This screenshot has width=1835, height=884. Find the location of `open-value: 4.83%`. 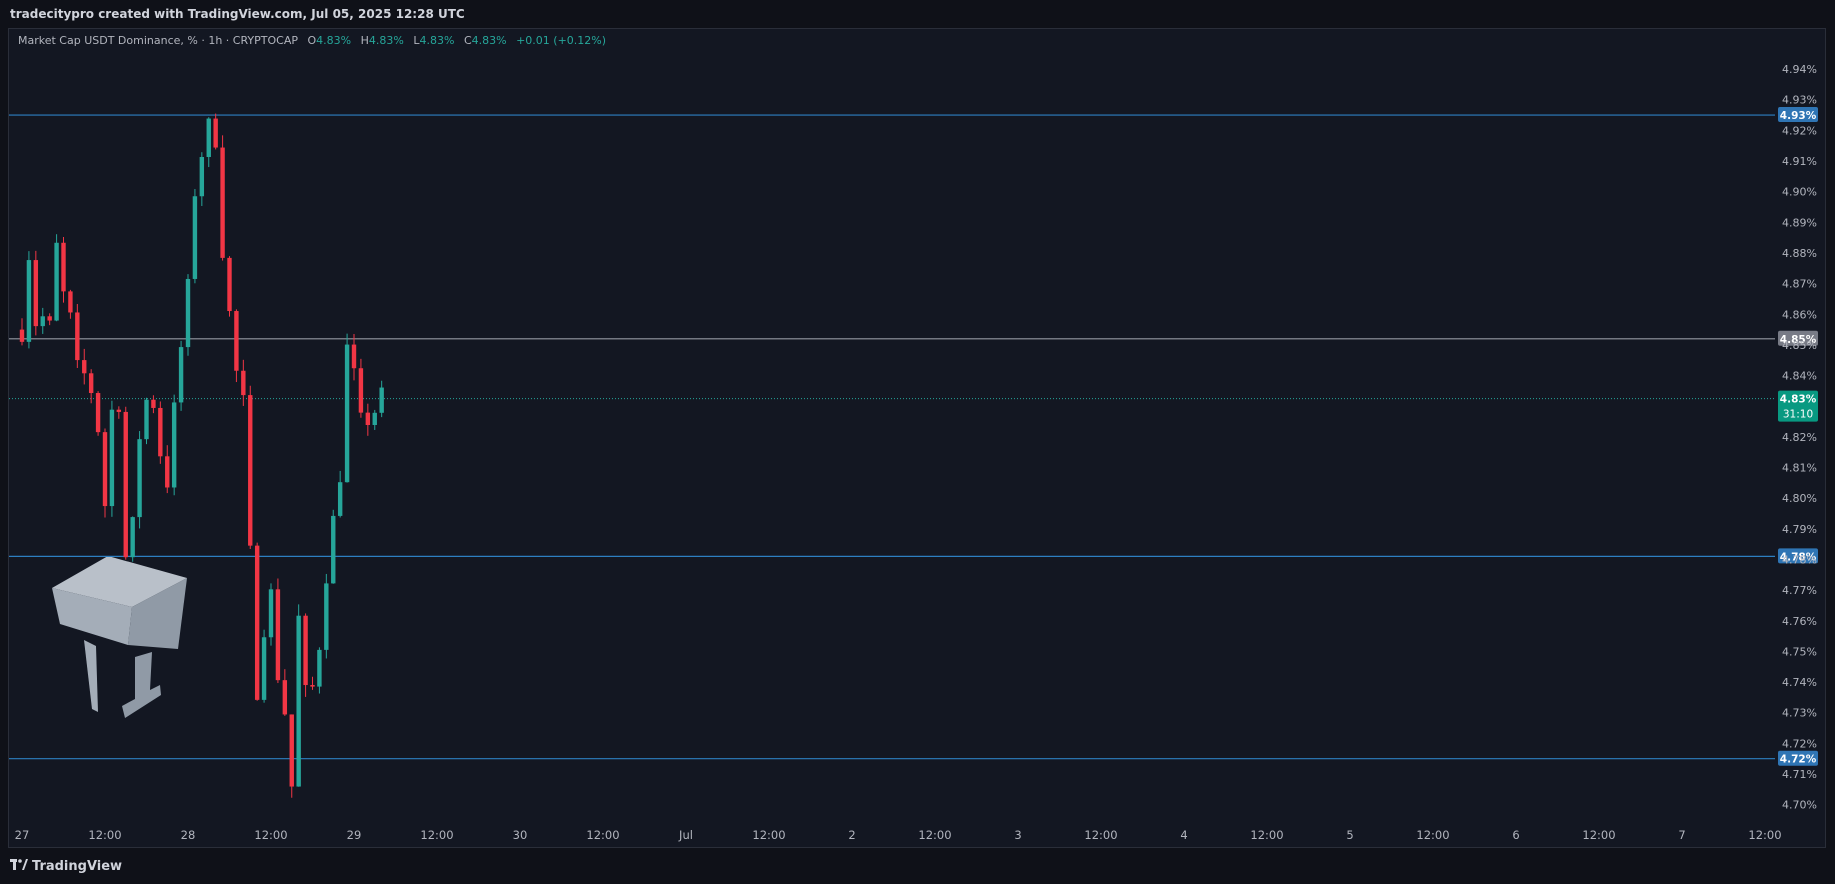

open-value: 4.83% is located at coordinates (334, 40).